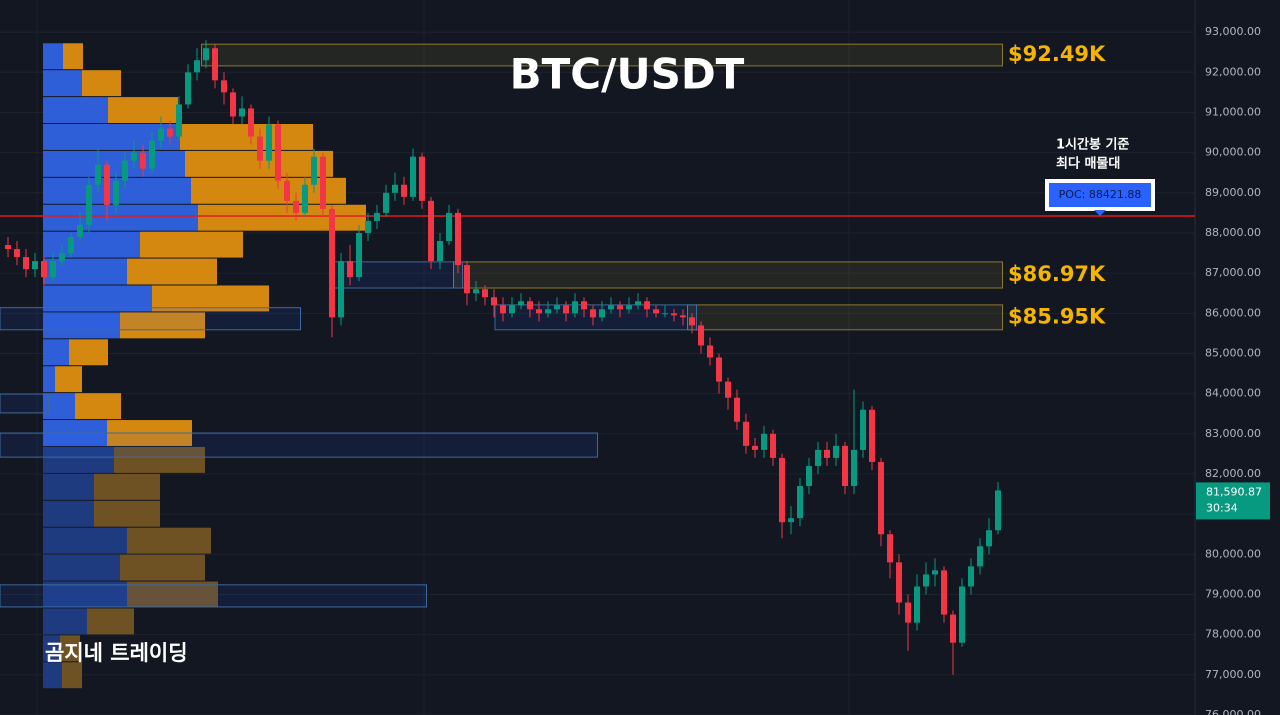 This screenshot has height=715, width=1280. I want to click on poc-pointer, so click(1100, 213).